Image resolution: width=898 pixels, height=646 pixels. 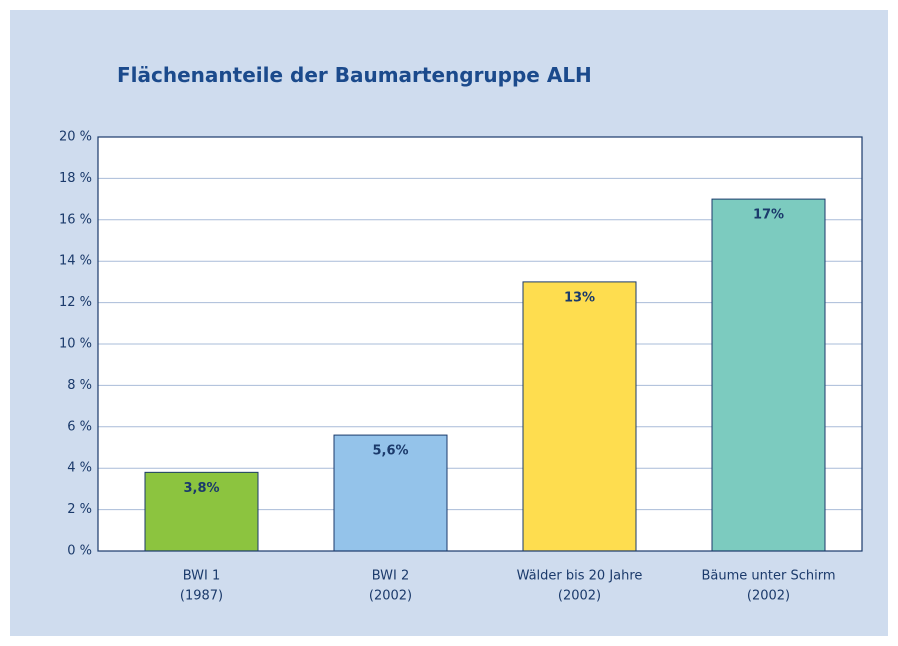 I want to click on y-tick-label: 12 %, so click(x=75, y=302).